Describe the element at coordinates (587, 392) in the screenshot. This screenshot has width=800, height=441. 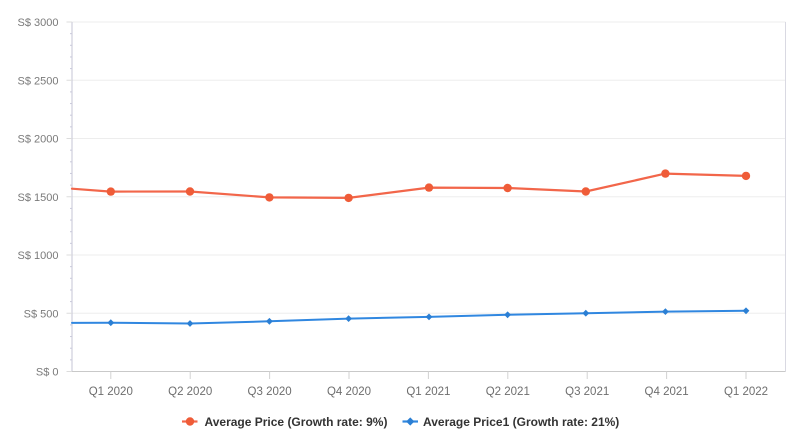
I see `svg-text: Q3 2021` at that location.